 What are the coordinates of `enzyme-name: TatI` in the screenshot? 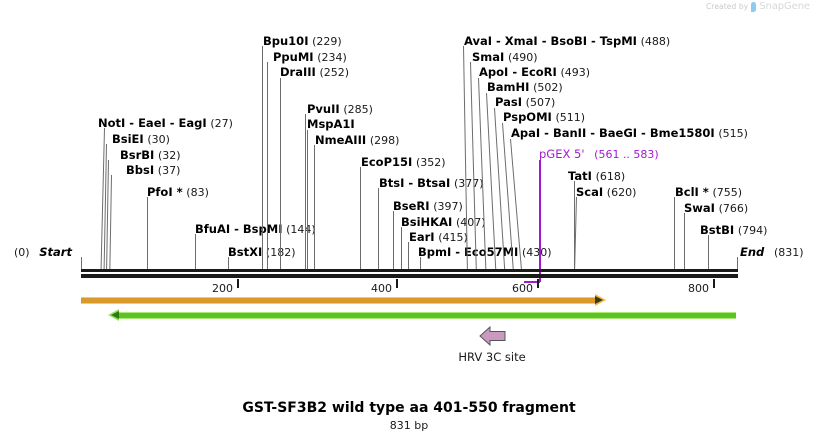 It's located at (580, 176).